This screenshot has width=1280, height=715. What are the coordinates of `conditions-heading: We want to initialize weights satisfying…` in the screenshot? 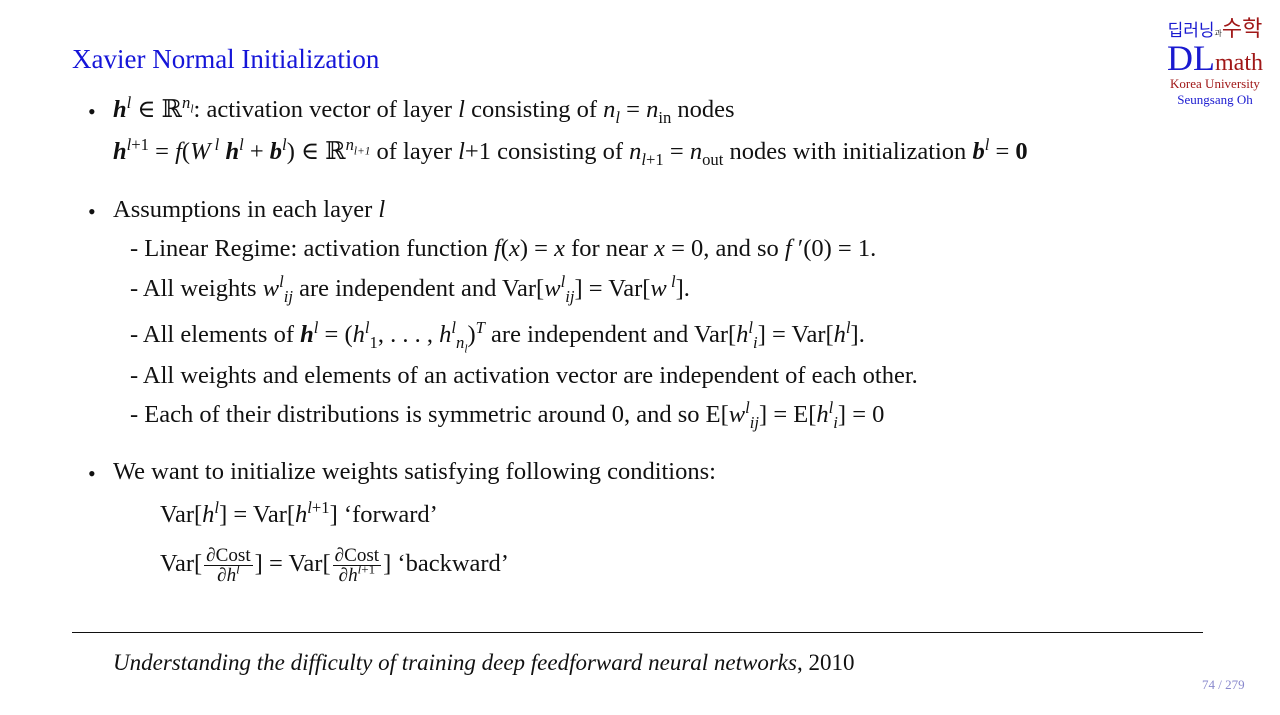 It's located at (414, 471).